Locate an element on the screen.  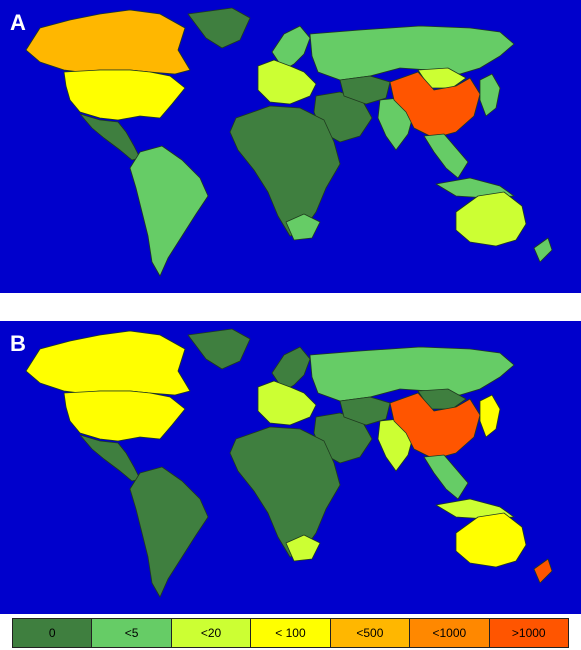
color-legend: 0 <5 <20 < 100 <500 <1000 >1000 is located at coordinates (290, 633).